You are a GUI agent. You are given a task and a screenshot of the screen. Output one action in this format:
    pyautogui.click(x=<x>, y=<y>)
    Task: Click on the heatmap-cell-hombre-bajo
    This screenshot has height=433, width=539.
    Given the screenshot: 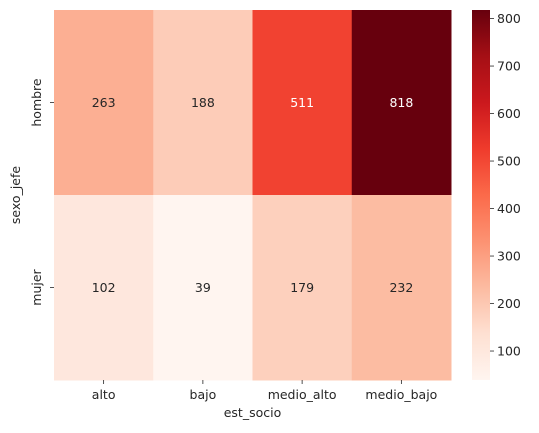 What is the action you would take?
    pyautogui.click(x=203, y=103)
    